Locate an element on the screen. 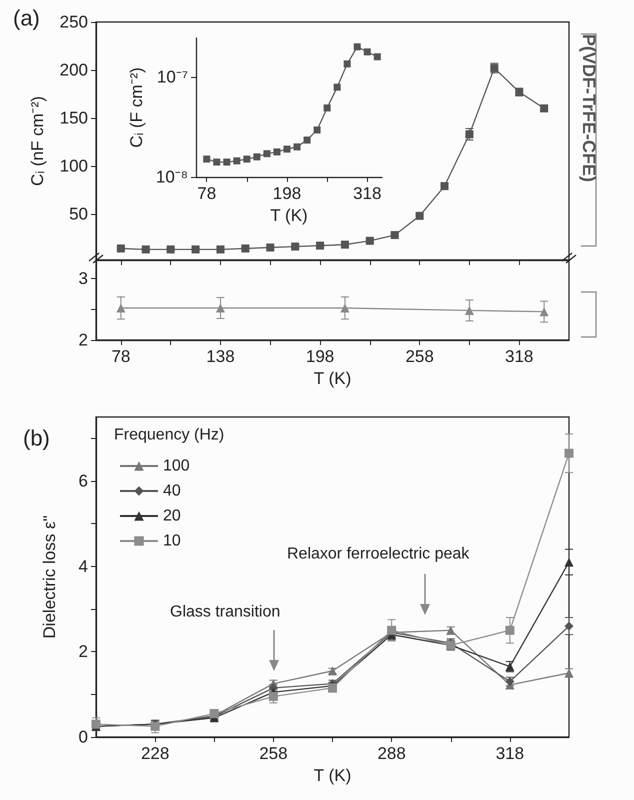 The height and width of the screenshot is (800, 634). y-tick-label: 200 is located at coordinates (74, 70).